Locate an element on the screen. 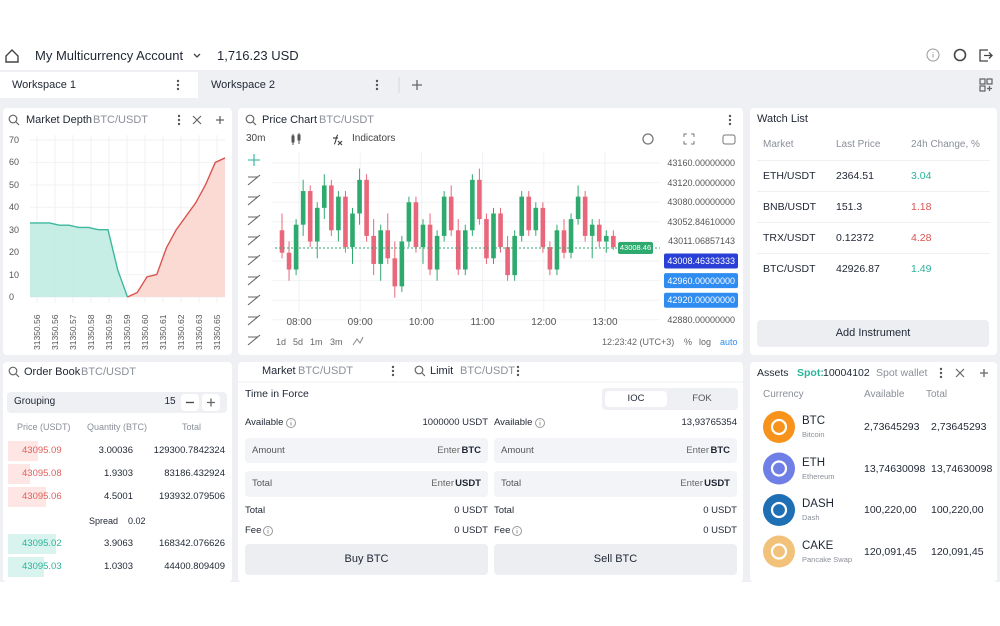 This screenshot has height=626, width=1000. add-instrument-button is located at coordinates (873, 333).